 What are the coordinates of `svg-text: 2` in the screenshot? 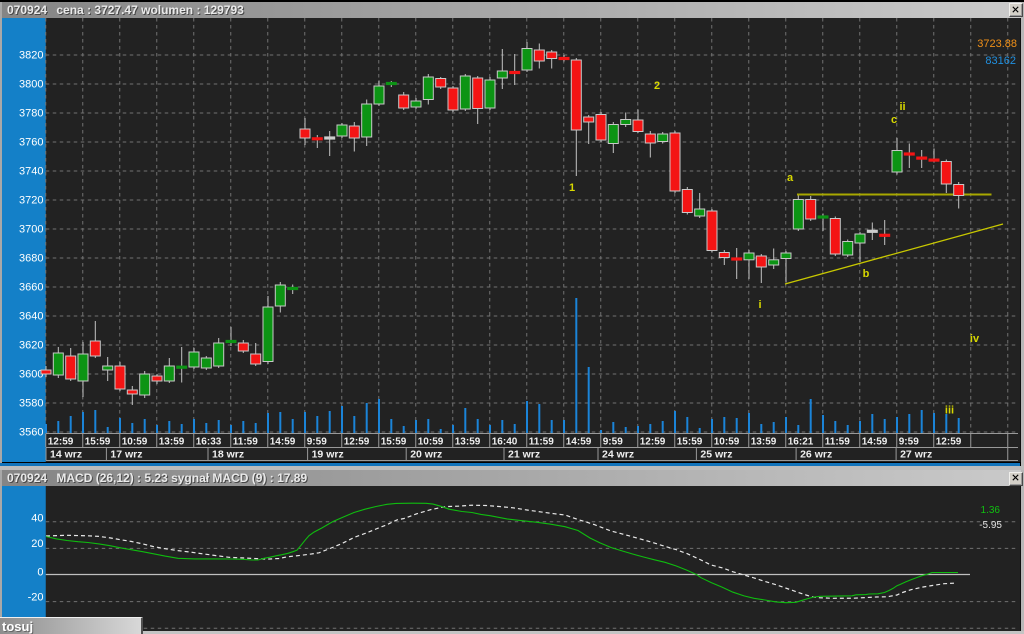 It's located at (657, 86).